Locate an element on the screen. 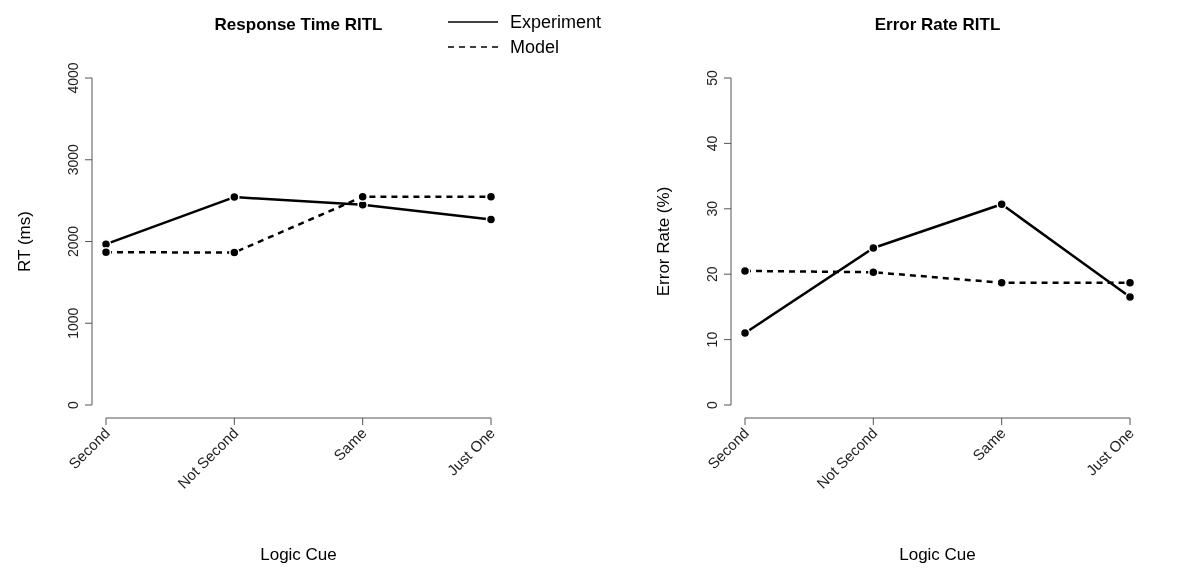 This screenshot has width=1177, height=571. legend-label: Model is located at coordinates (535, 47).